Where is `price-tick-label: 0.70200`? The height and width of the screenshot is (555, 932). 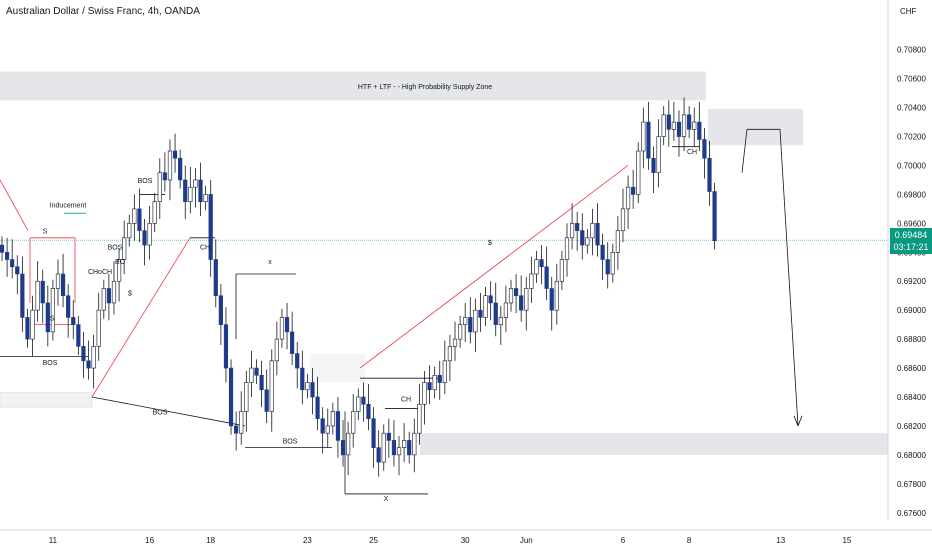
price-tick-label: 0.70200 is located at coordinates (911, 137).